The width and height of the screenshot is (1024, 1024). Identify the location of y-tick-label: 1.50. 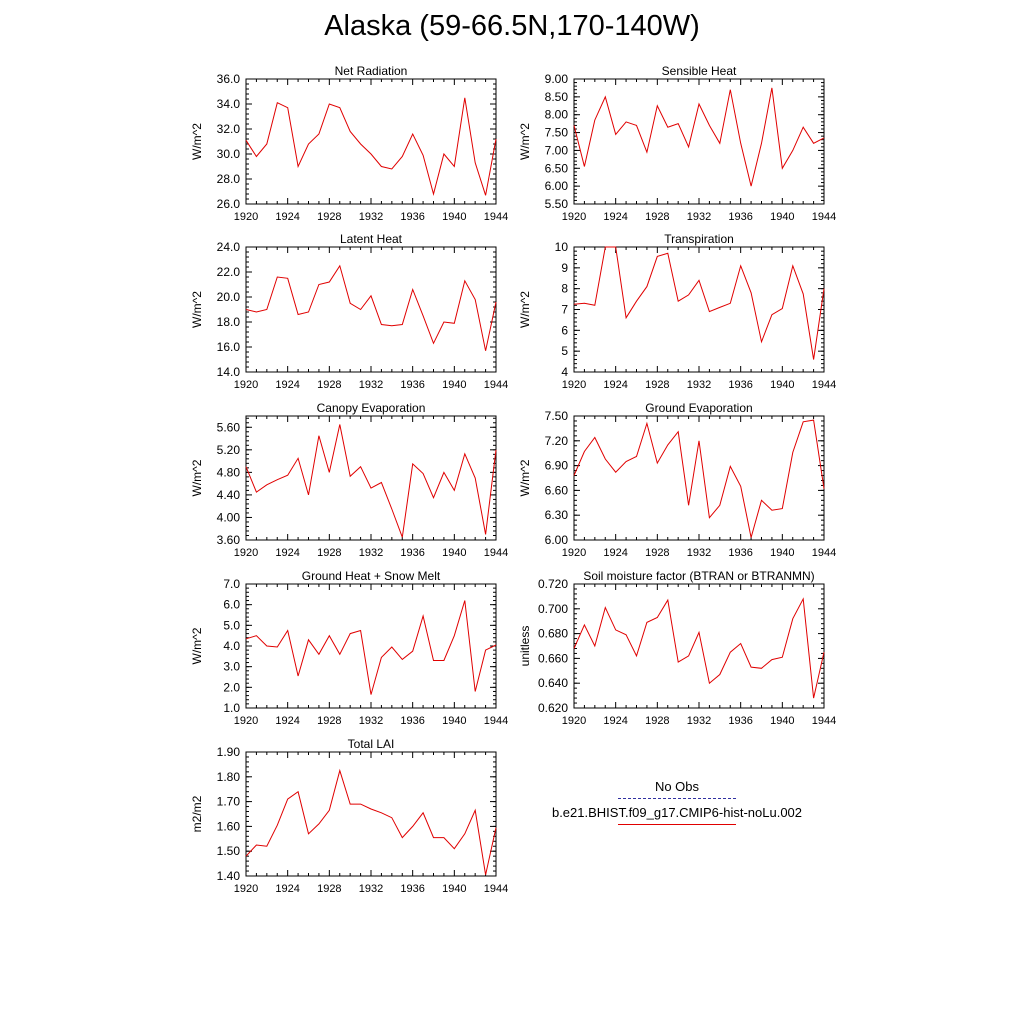
(229, 851).